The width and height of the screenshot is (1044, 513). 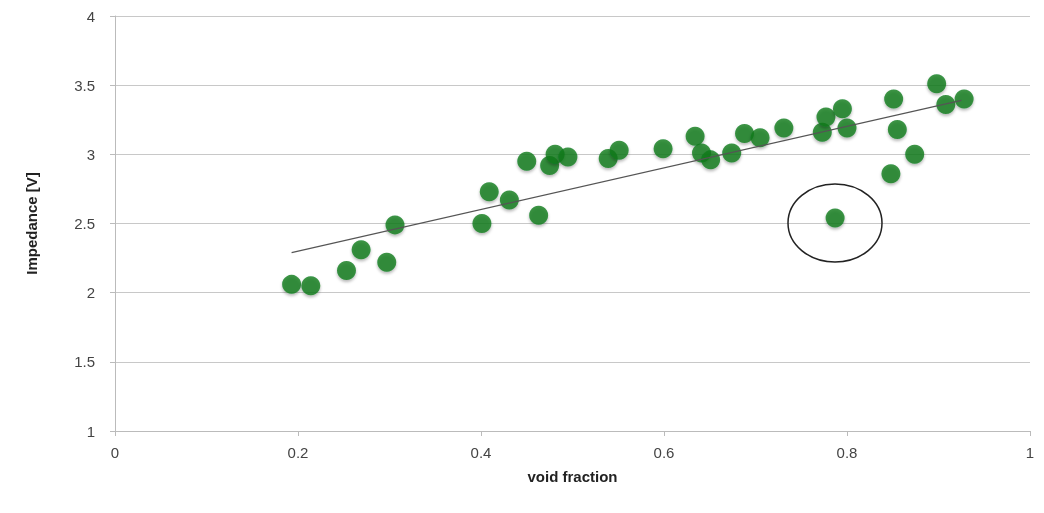 What do you see at coordinates (481, 452) in the screenshot?
I see `x-tick-label: 0.4` at bounding box center [481, 452].